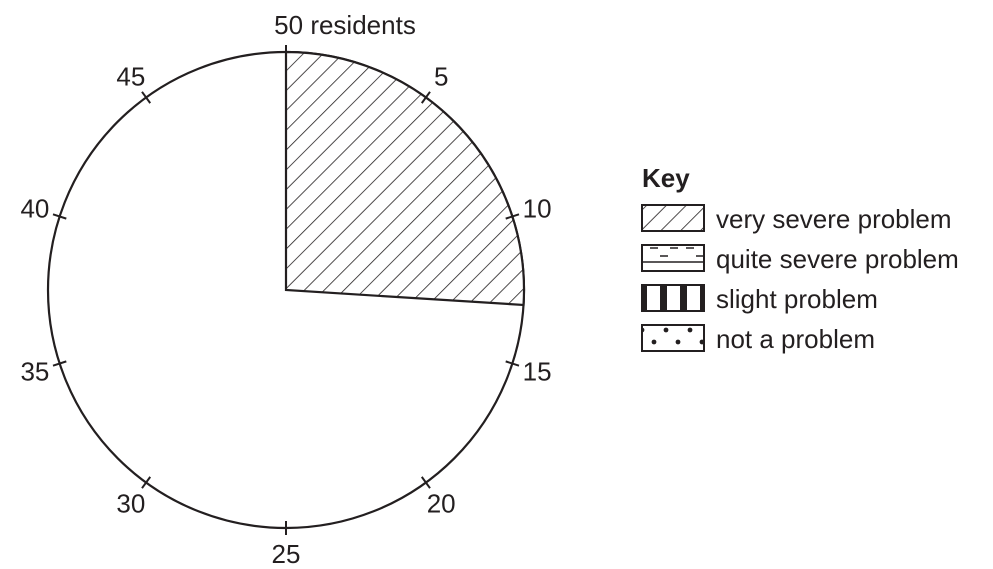 The image size is (993, 569). Describe the element at coordinates (673, 218) in the screenshot. I see `legend-swatch-very-severe-problem` at that location.